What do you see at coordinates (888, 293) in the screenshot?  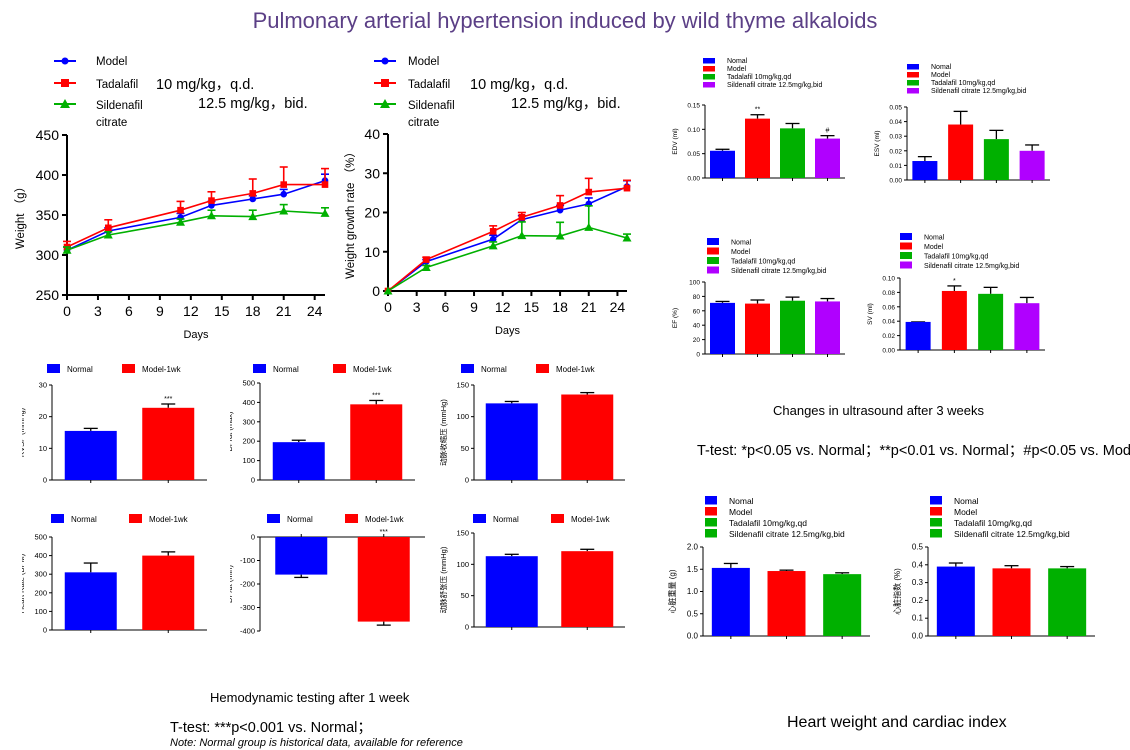 I see `y-tick-label: 0.08` at bounding box center [888, 293].